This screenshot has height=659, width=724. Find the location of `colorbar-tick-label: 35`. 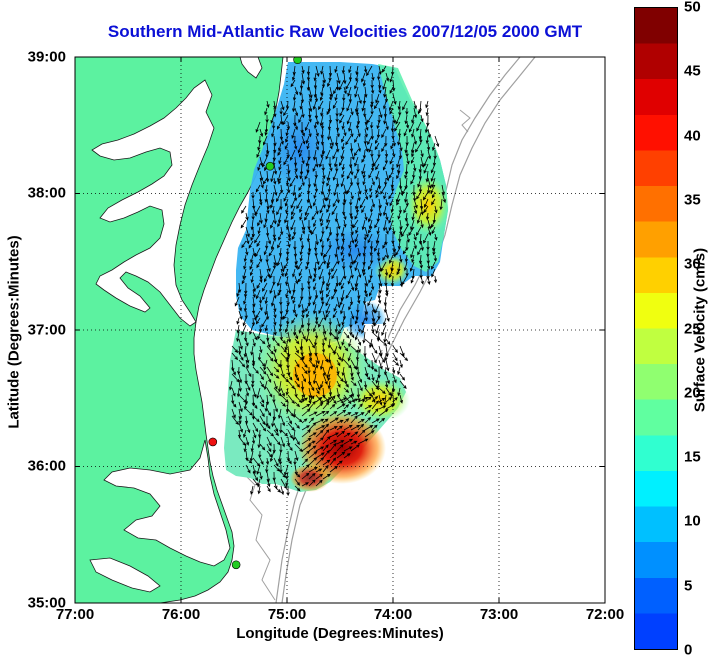

colorbar-tick-label: 35 is located at coordinates (692, 200).